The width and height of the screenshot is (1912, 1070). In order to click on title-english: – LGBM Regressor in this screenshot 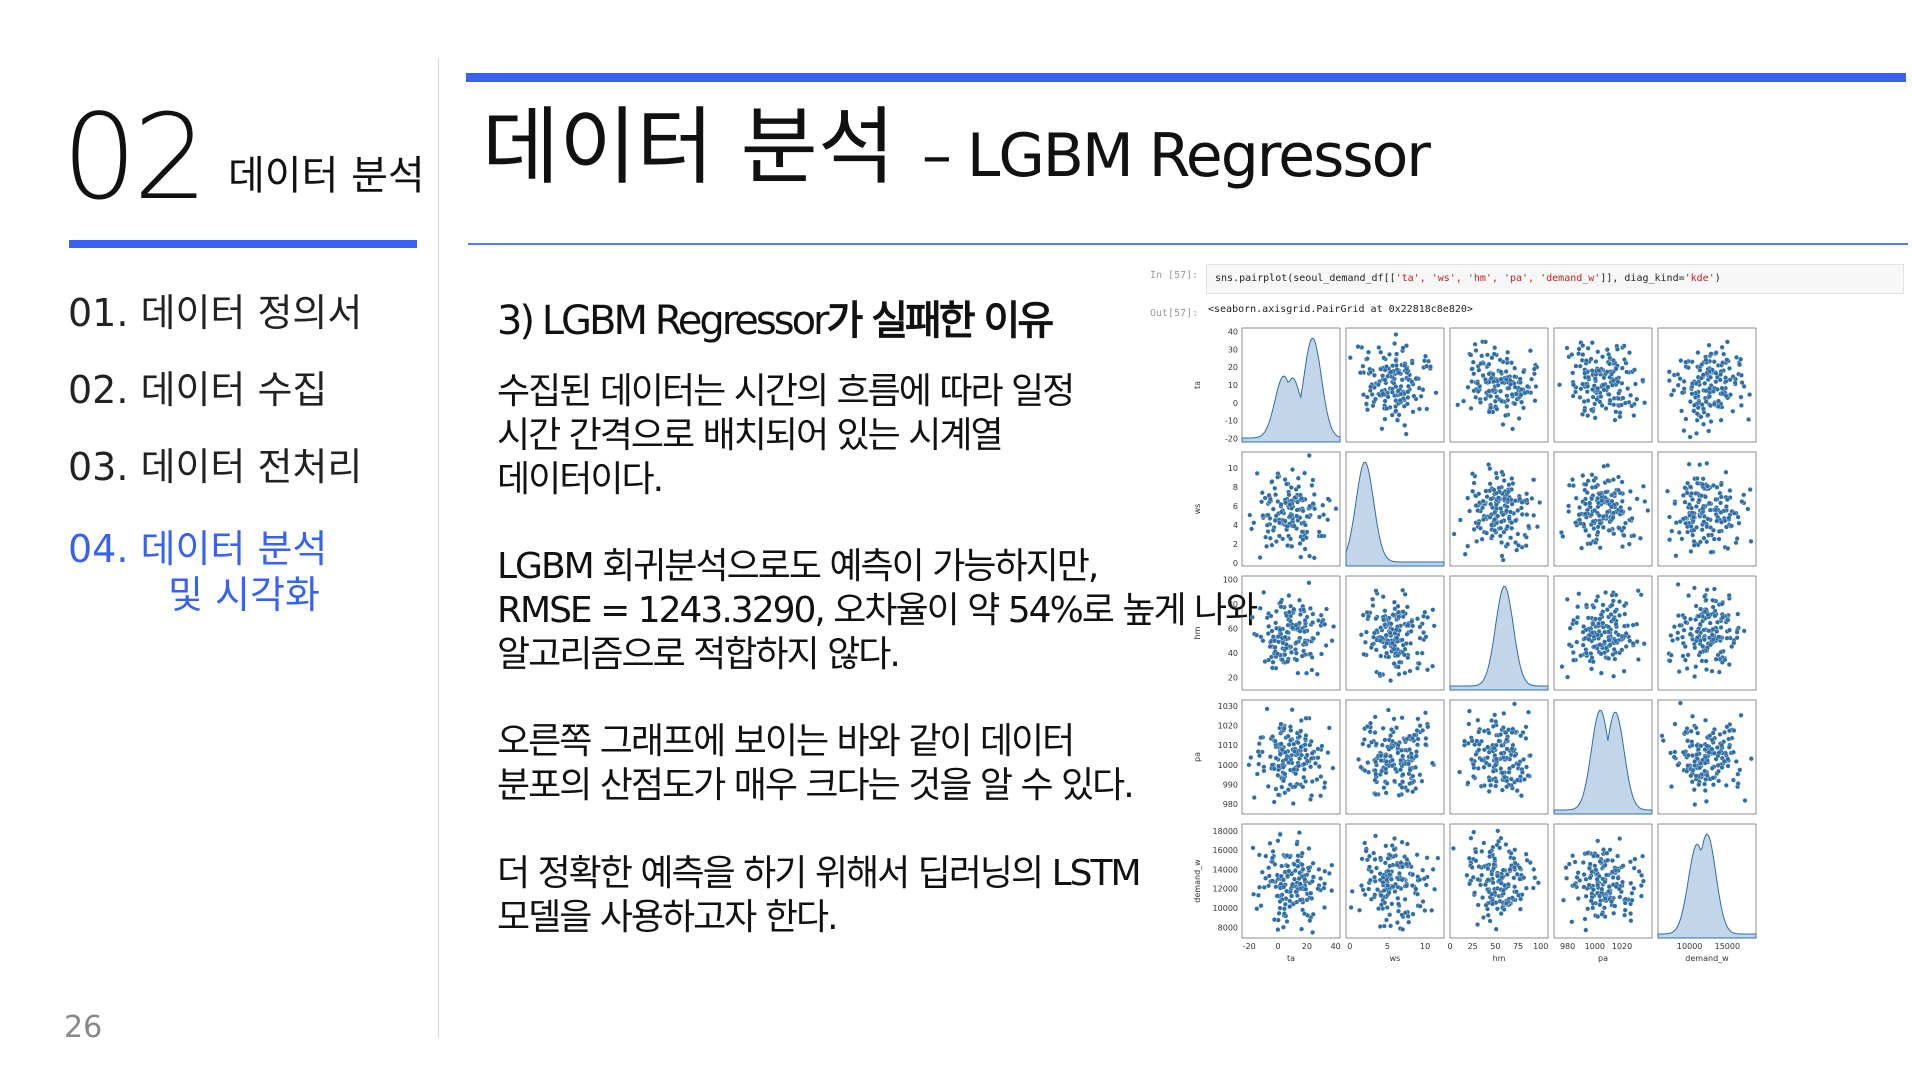, I will do `click(1176, 156)`.